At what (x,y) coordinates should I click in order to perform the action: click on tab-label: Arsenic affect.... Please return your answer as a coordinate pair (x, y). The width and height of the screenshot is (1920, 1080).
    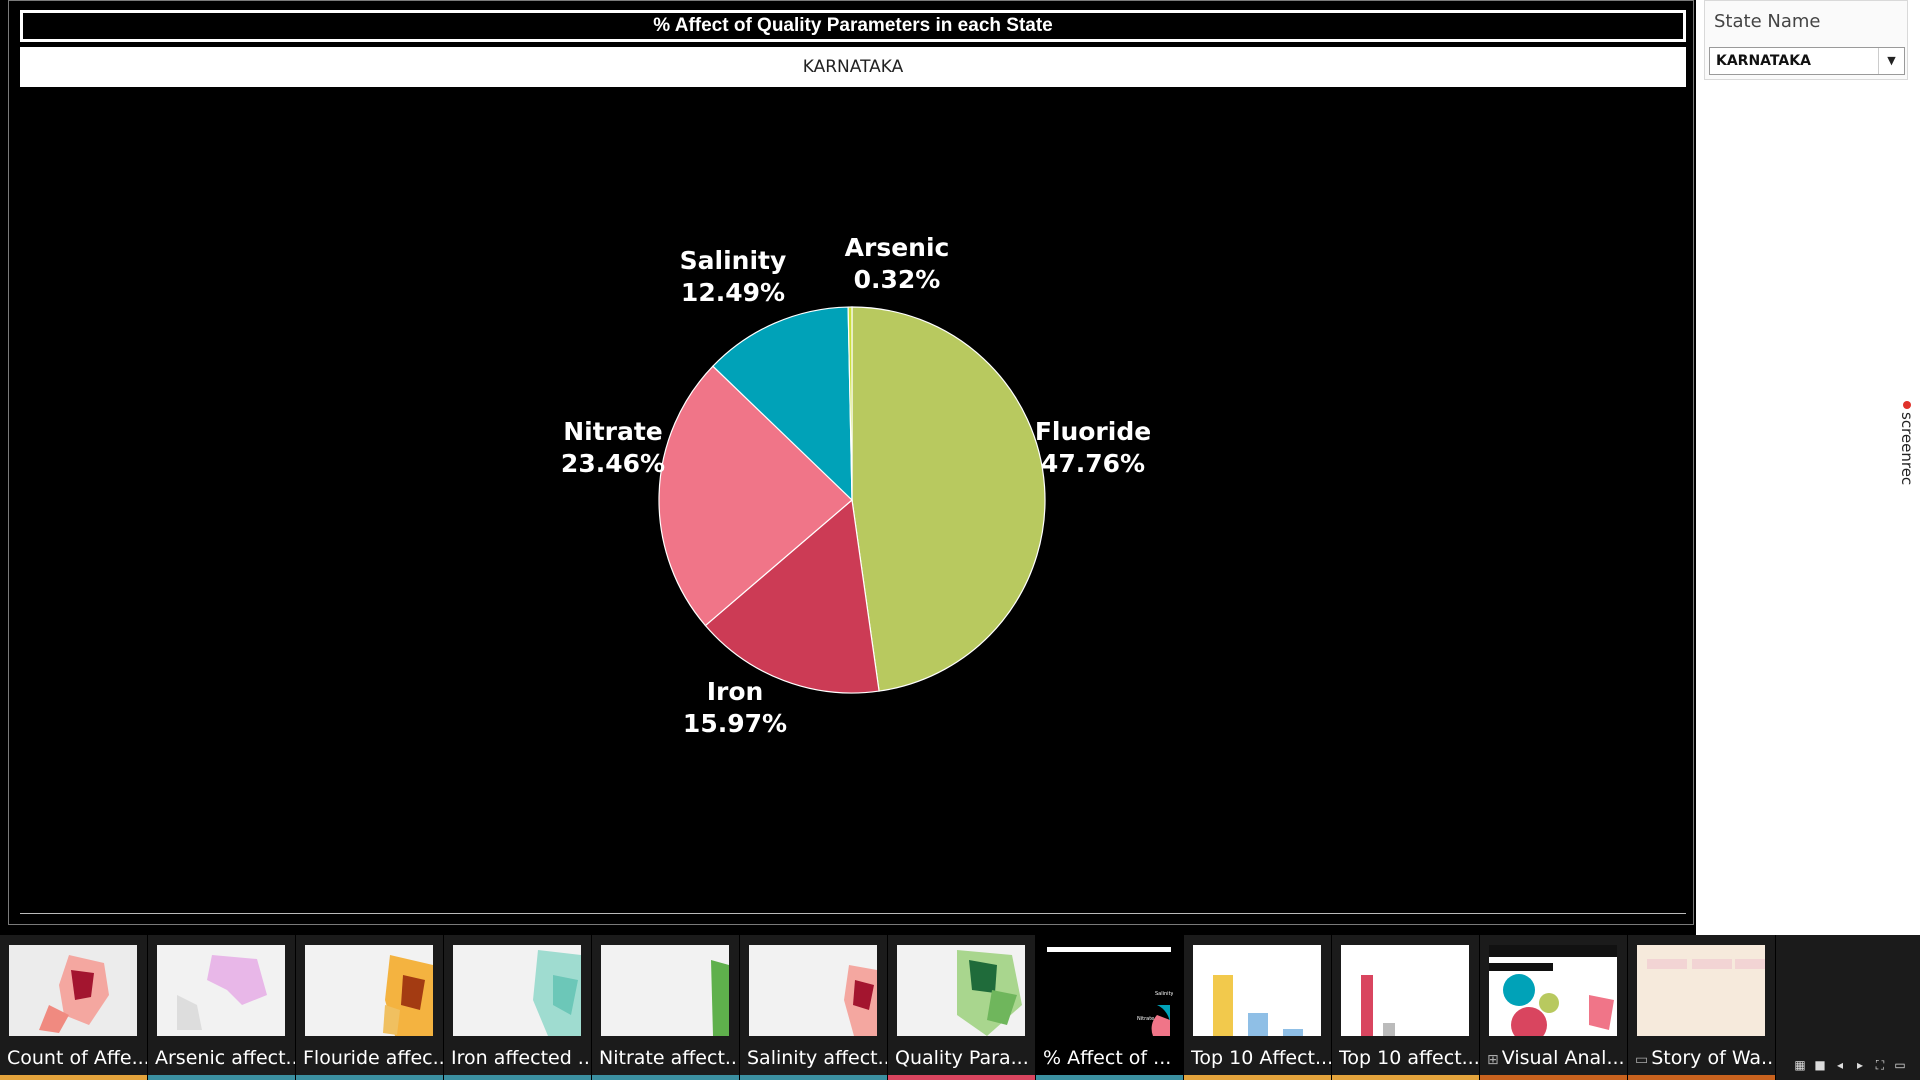
    Looking at the image, I should click on (225, 1058).